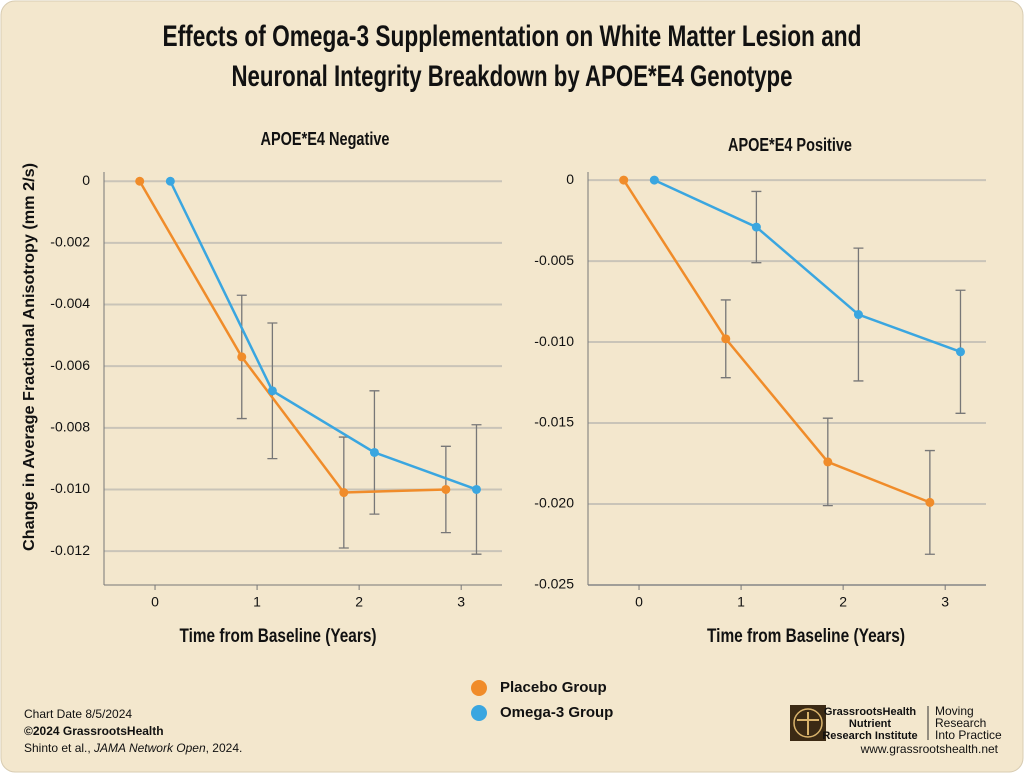  What do you see at coordinates (224, 748) in the screenshot?
I see `citation-text: , 2024.` at bounding box center [224, 748].